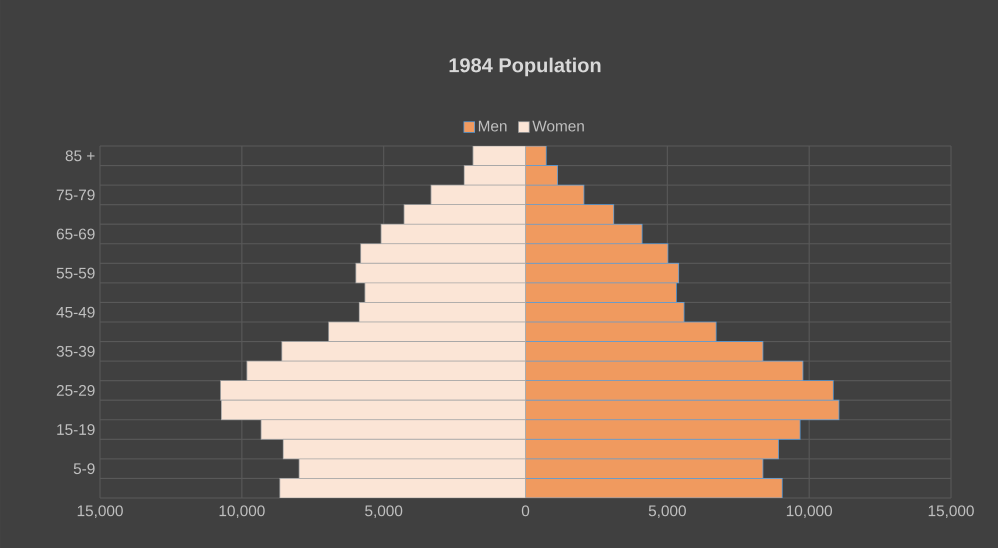  Describe the element at coordinates (84, 468) in the screenshot. I see `y-tick-label: 5-9` at that location.